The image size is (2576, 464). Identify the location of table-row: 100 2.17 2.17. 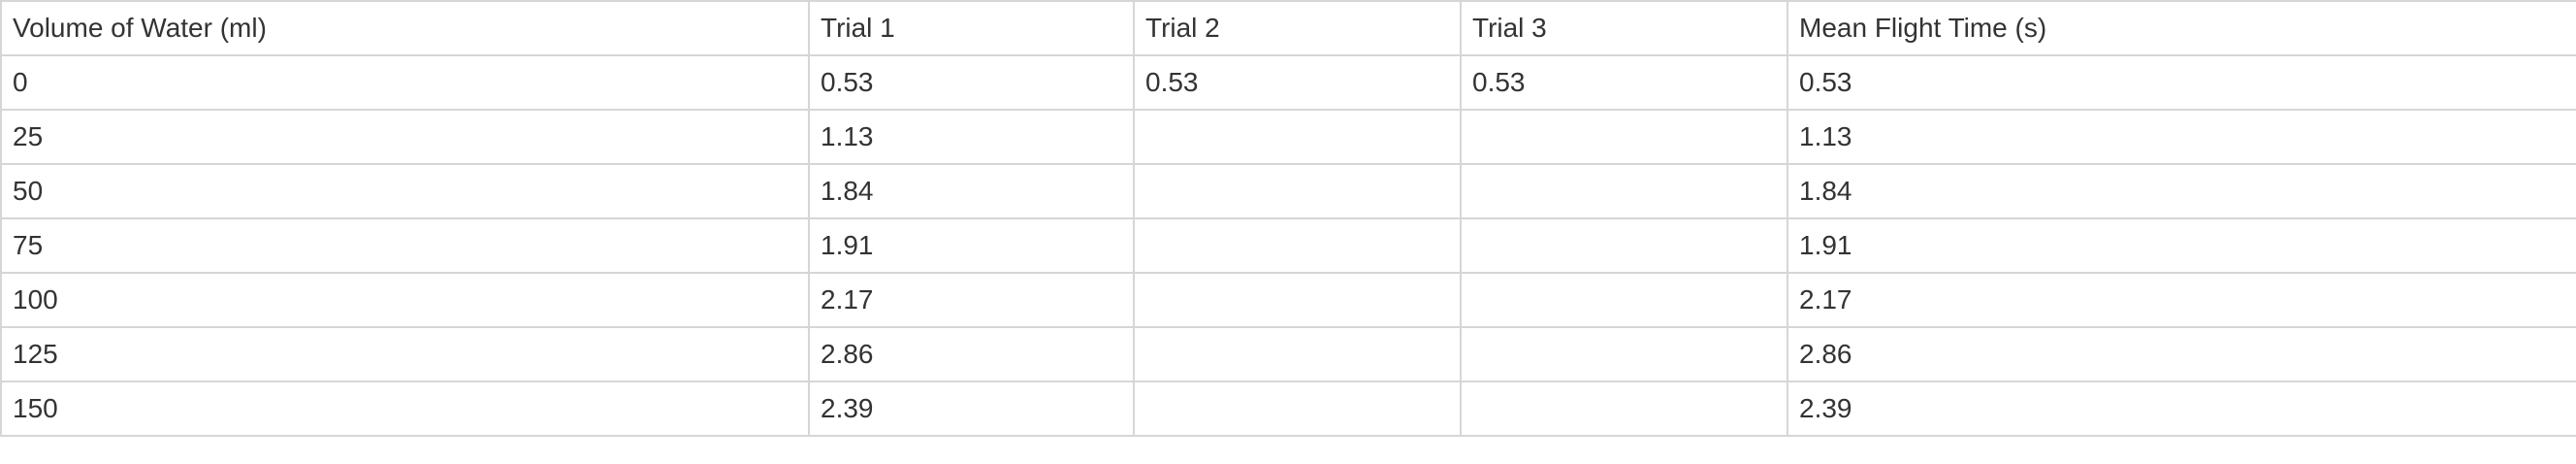
(1288, 300).